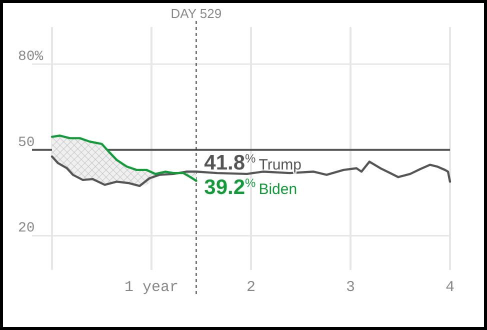 This screenshot has height=330, width=487. I want to click on x-tick-label: 2, so click(251, 287).